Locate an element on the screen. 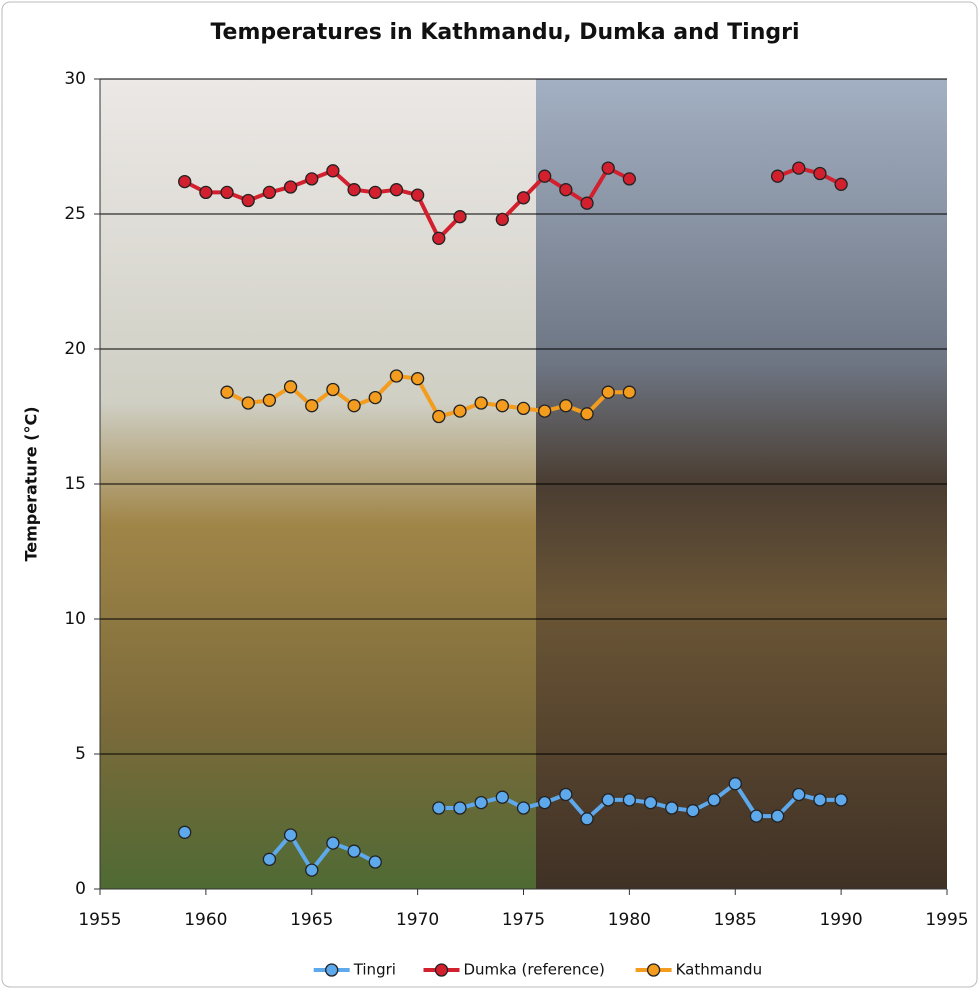 This screenshot has width=979, height=993. legend-label: Dumka (reference) is located at coordinates (534, 970).